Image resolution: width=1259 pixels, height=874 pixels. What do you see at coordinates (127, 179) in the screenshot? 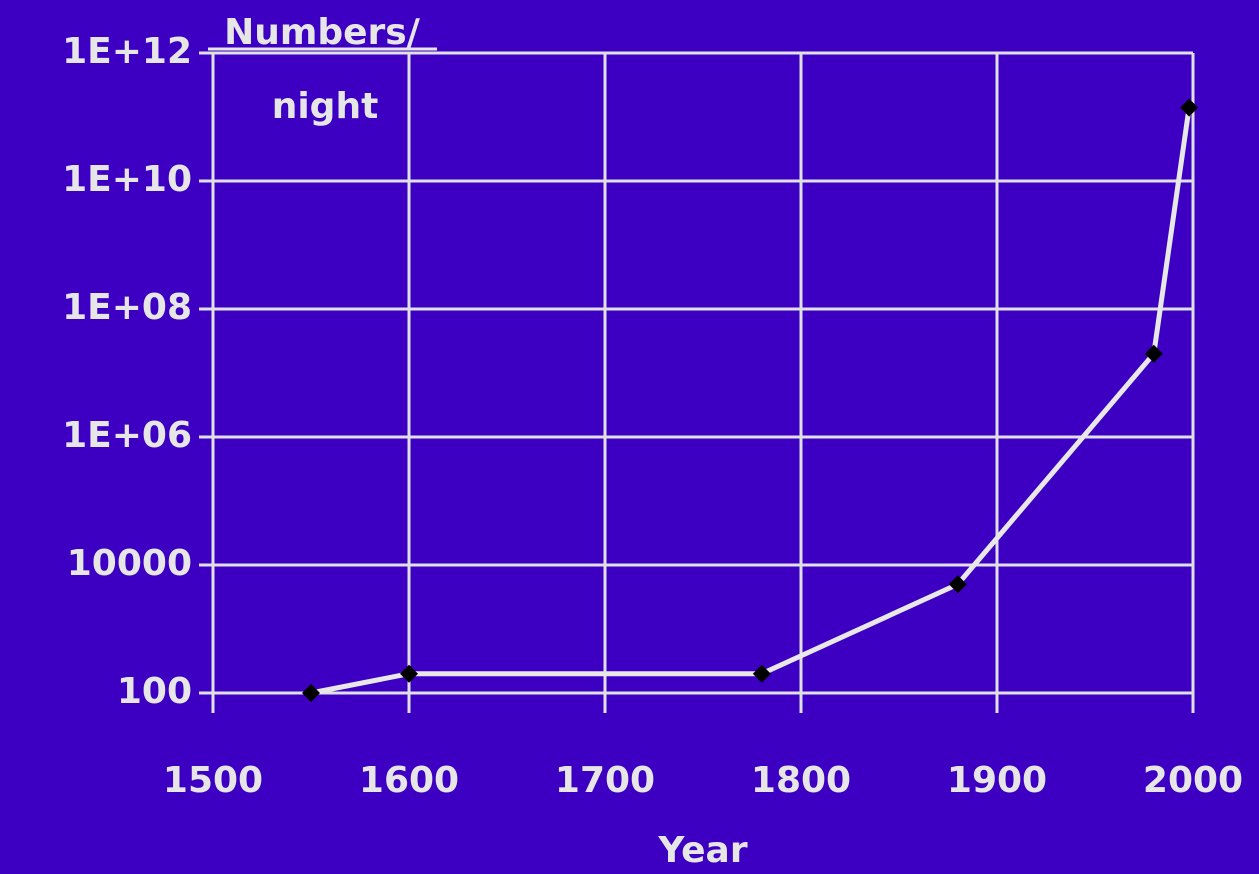
I see `y-tick-label: 1E+10` at bounding box center [127, 179].